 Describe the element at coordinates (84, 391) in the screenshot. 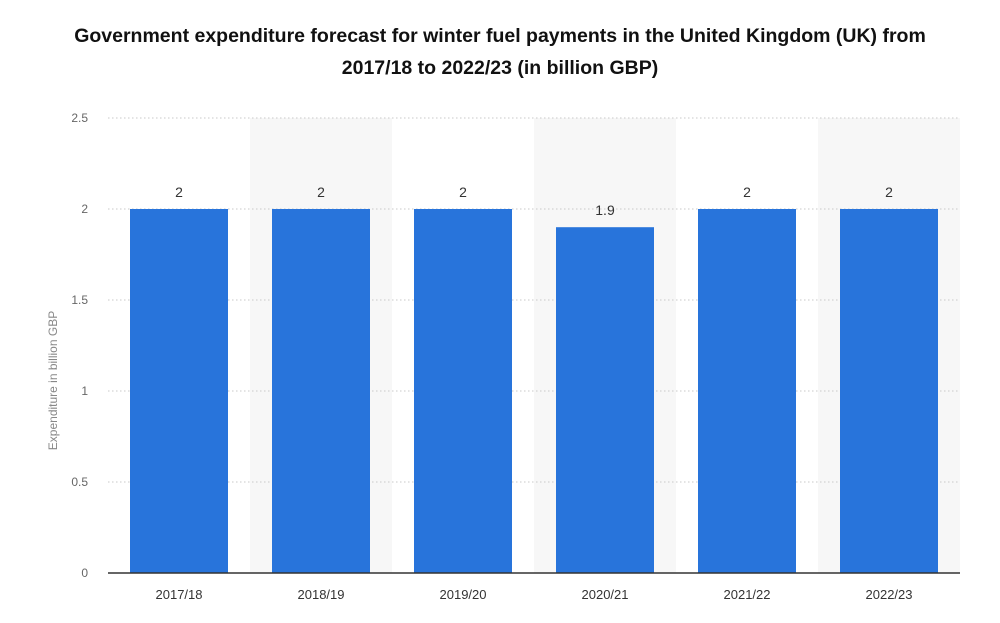

I see `y-tick-label: 1` at that location.